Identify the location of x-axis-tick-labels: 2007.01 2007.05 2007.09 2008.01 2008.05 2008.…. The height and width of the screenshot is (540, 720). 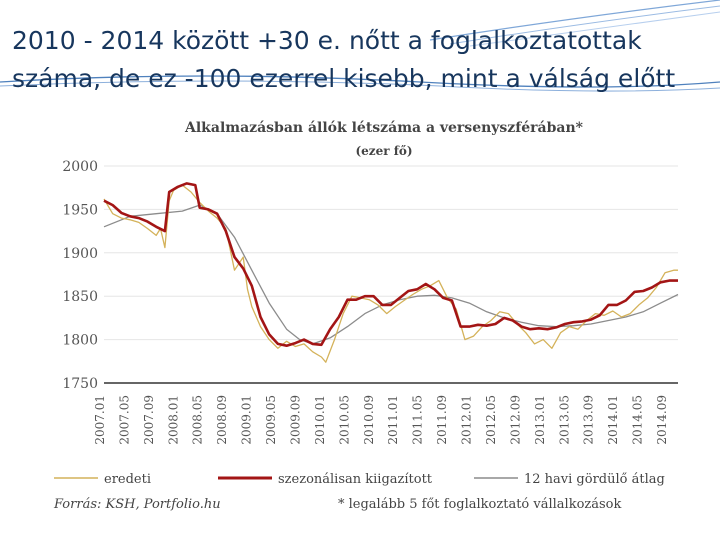
(381, 420).